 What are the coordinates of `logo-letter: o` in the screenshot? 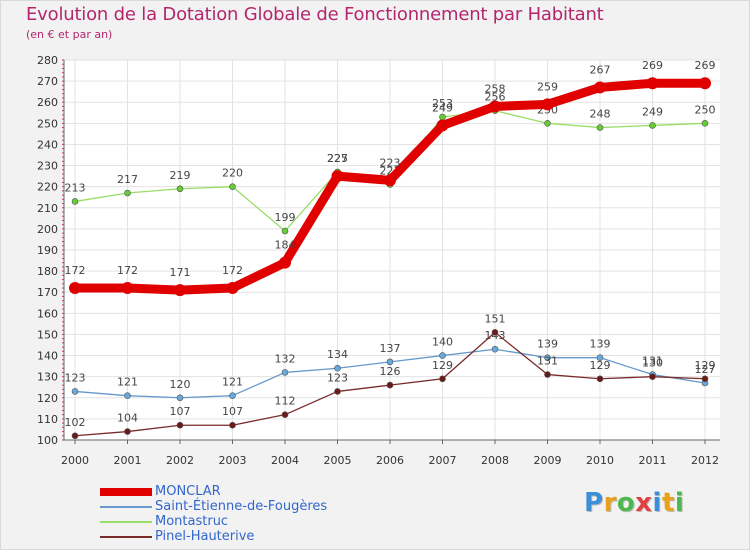 It's located at (626, 503).